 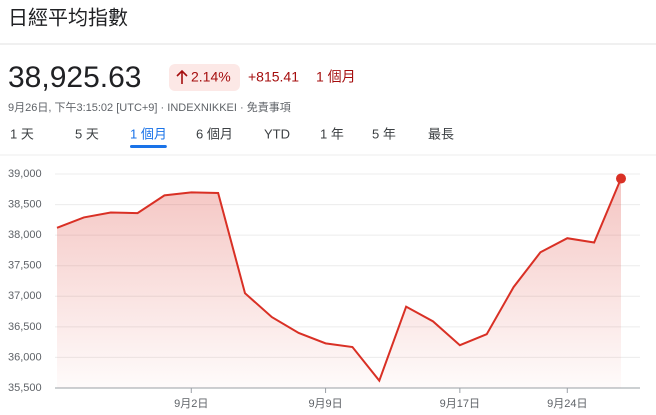 I want to click on y-tick-label: 39,000, so click(x=25, y=174).